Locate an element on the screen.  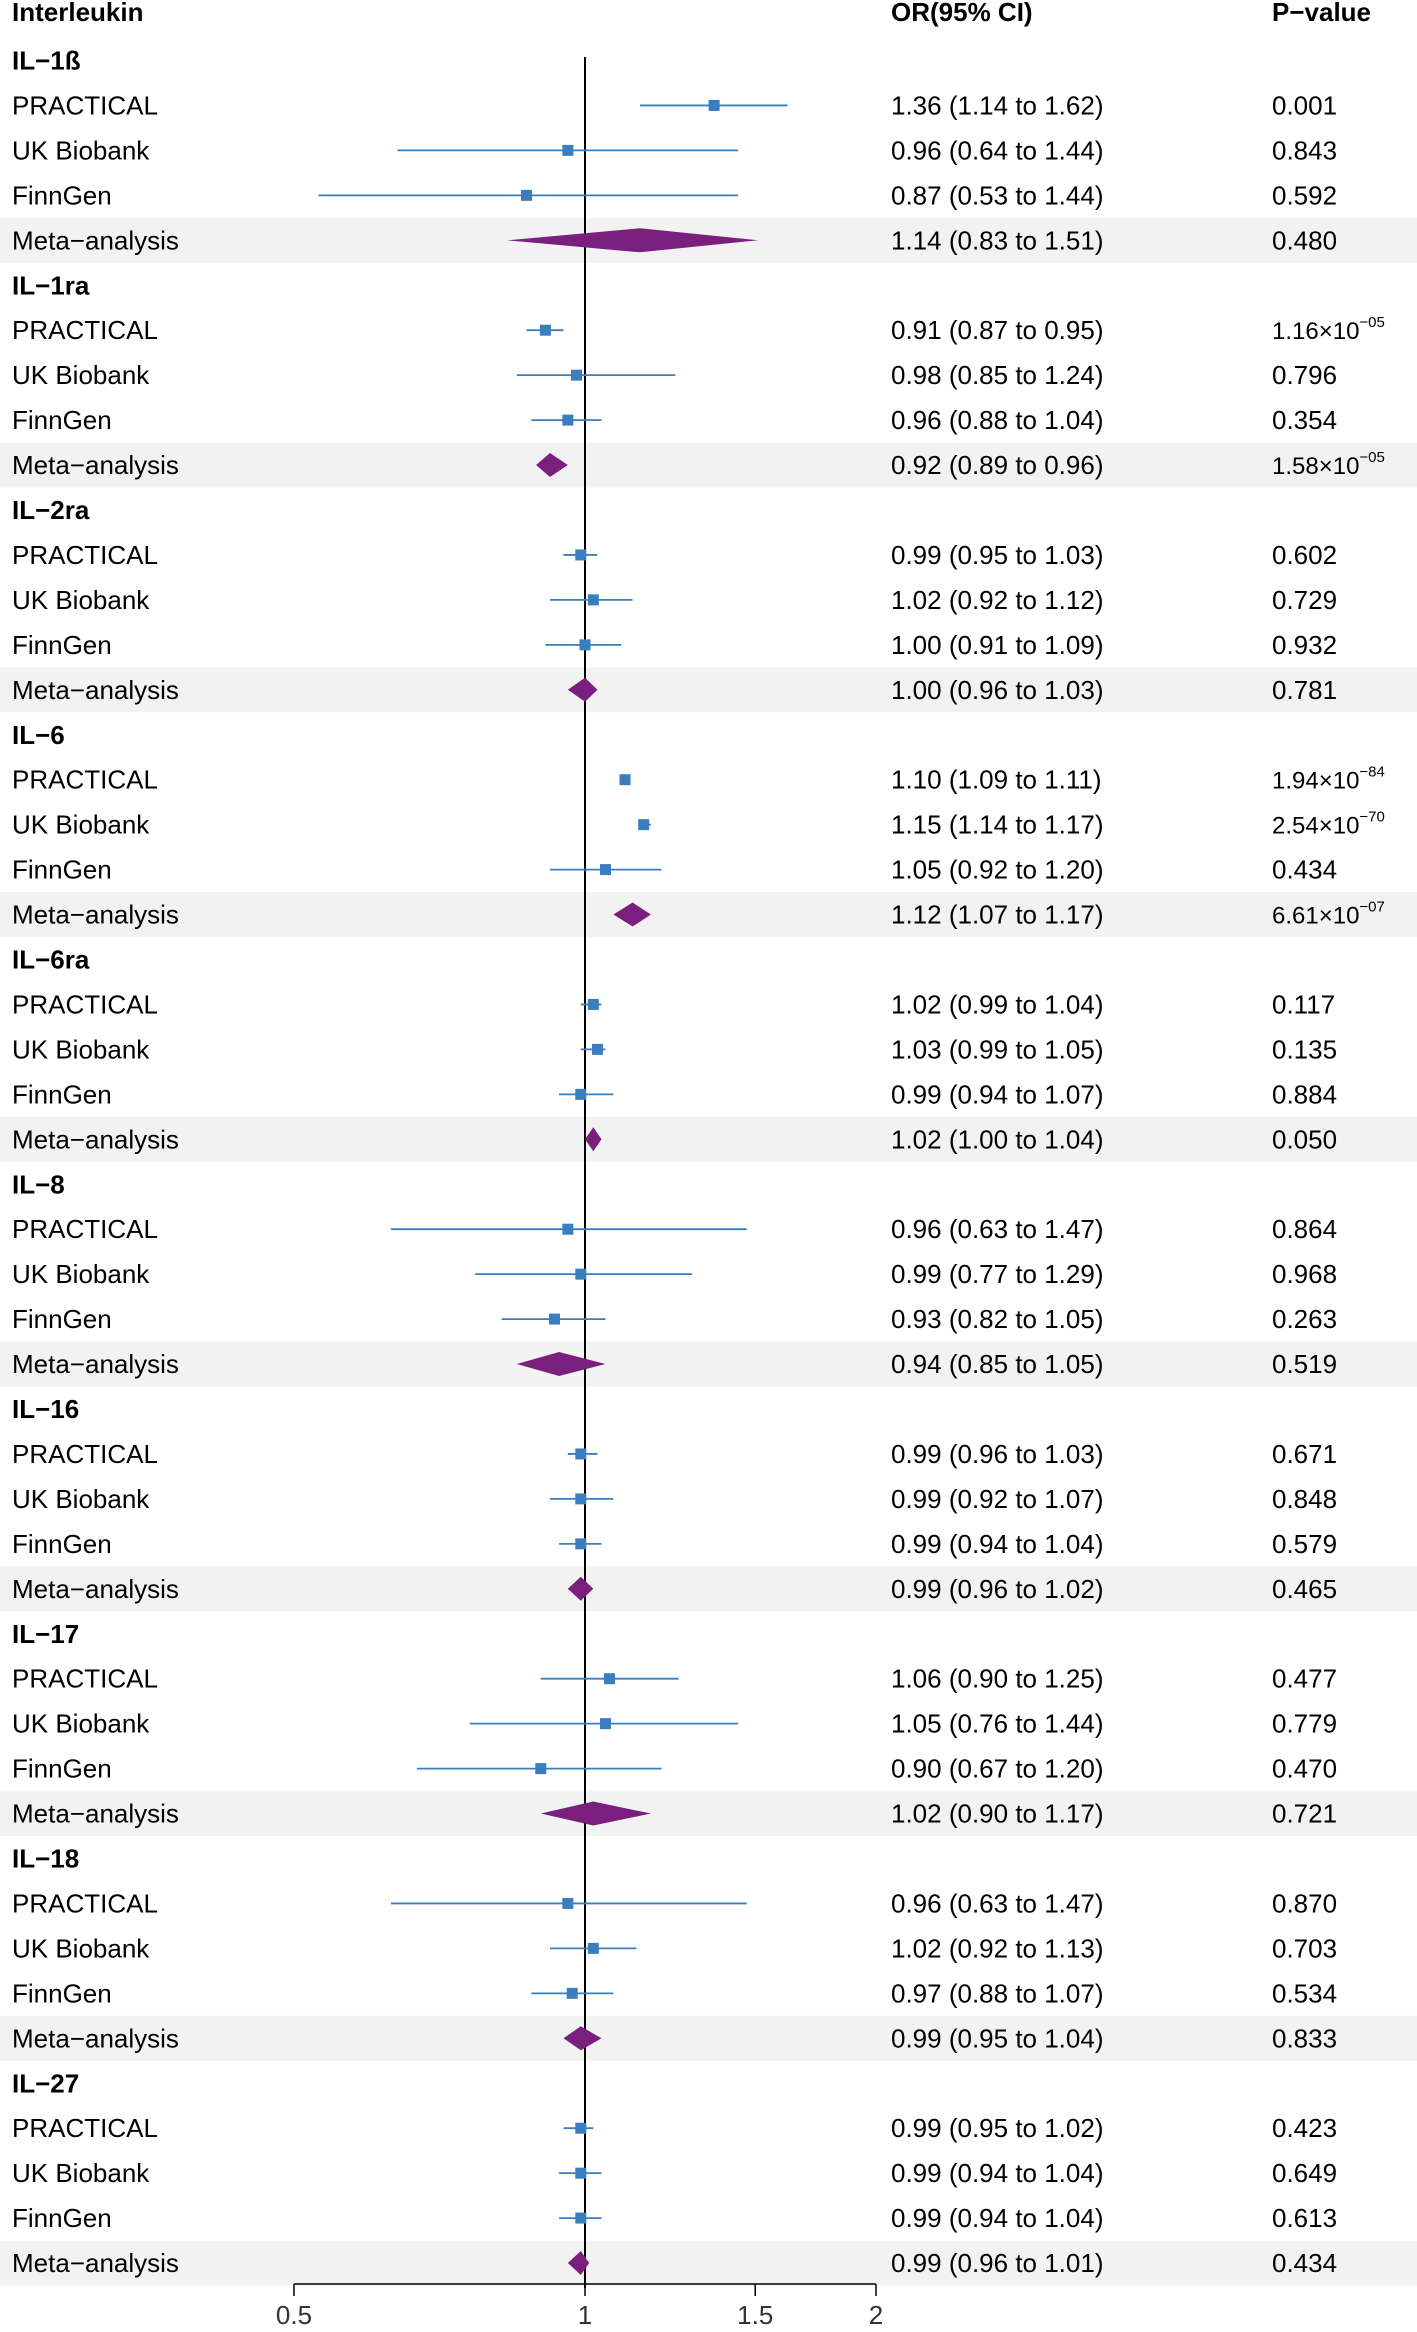
or-ci-il-8-meta-analysis: 0.94 (0.85 to 1.05) is located at coordinates (997, 1364).